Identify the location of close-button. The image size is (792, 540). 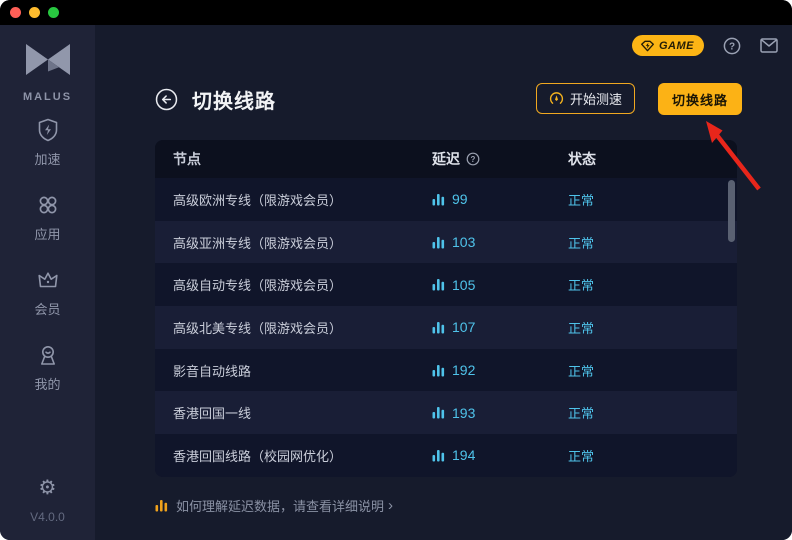
(15, 12).